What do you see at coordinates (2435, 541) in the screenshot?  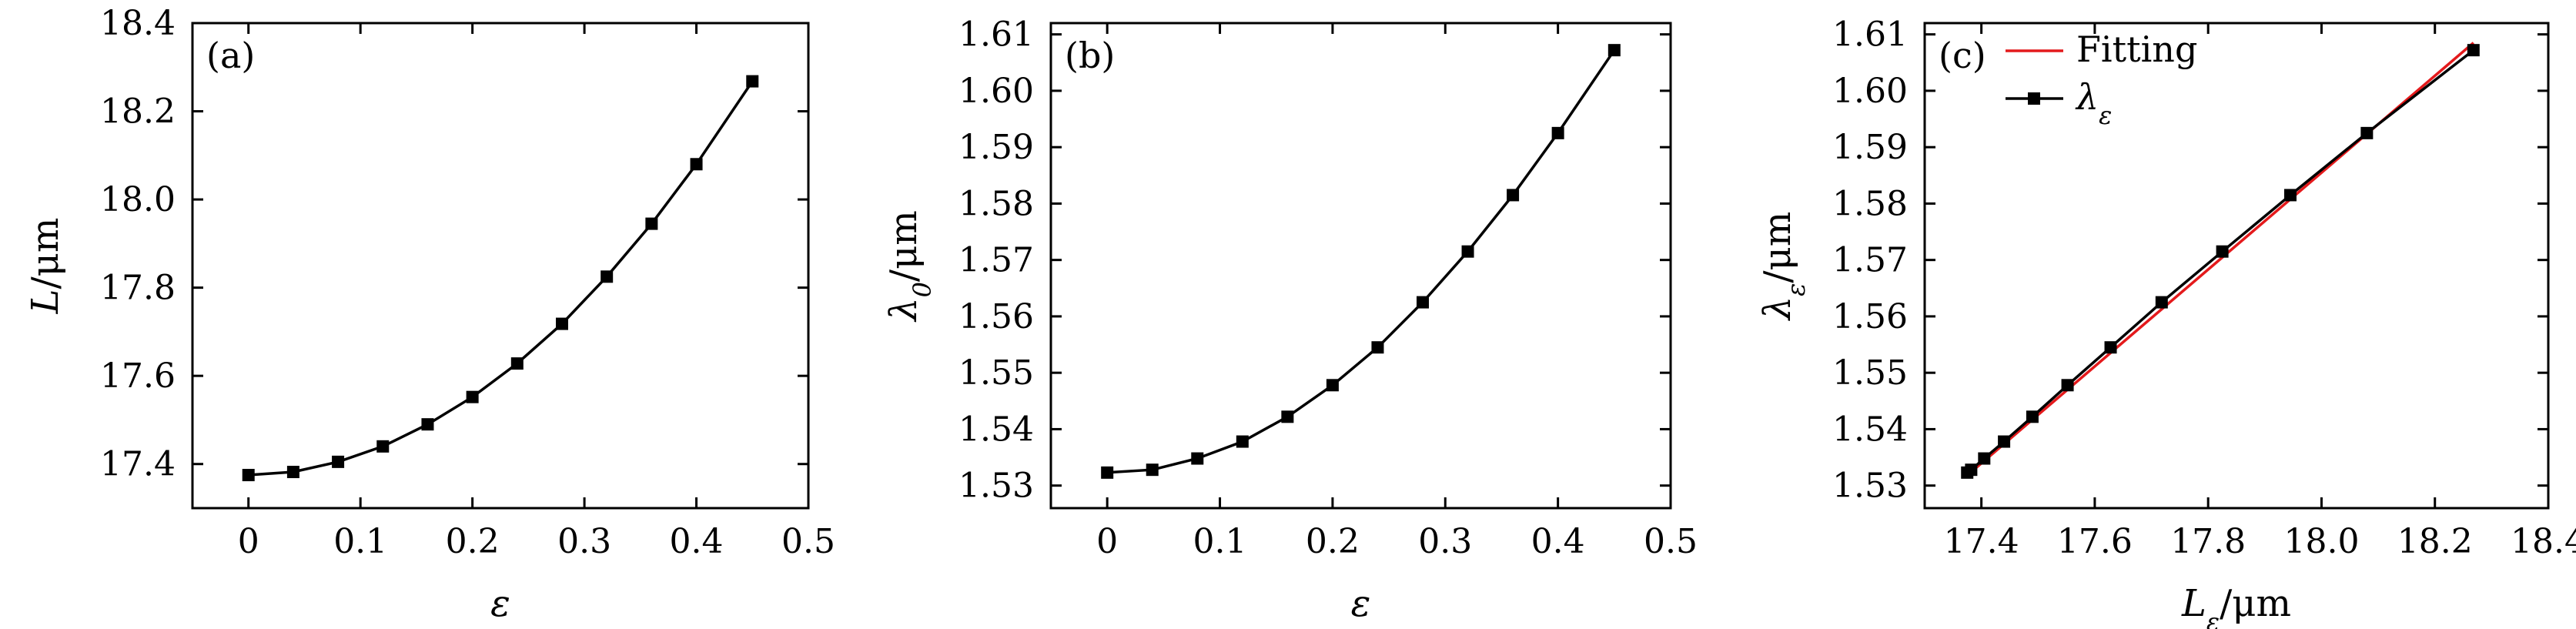 I see `x-tick-label: 18.2` at bounding box center [2435, 541].